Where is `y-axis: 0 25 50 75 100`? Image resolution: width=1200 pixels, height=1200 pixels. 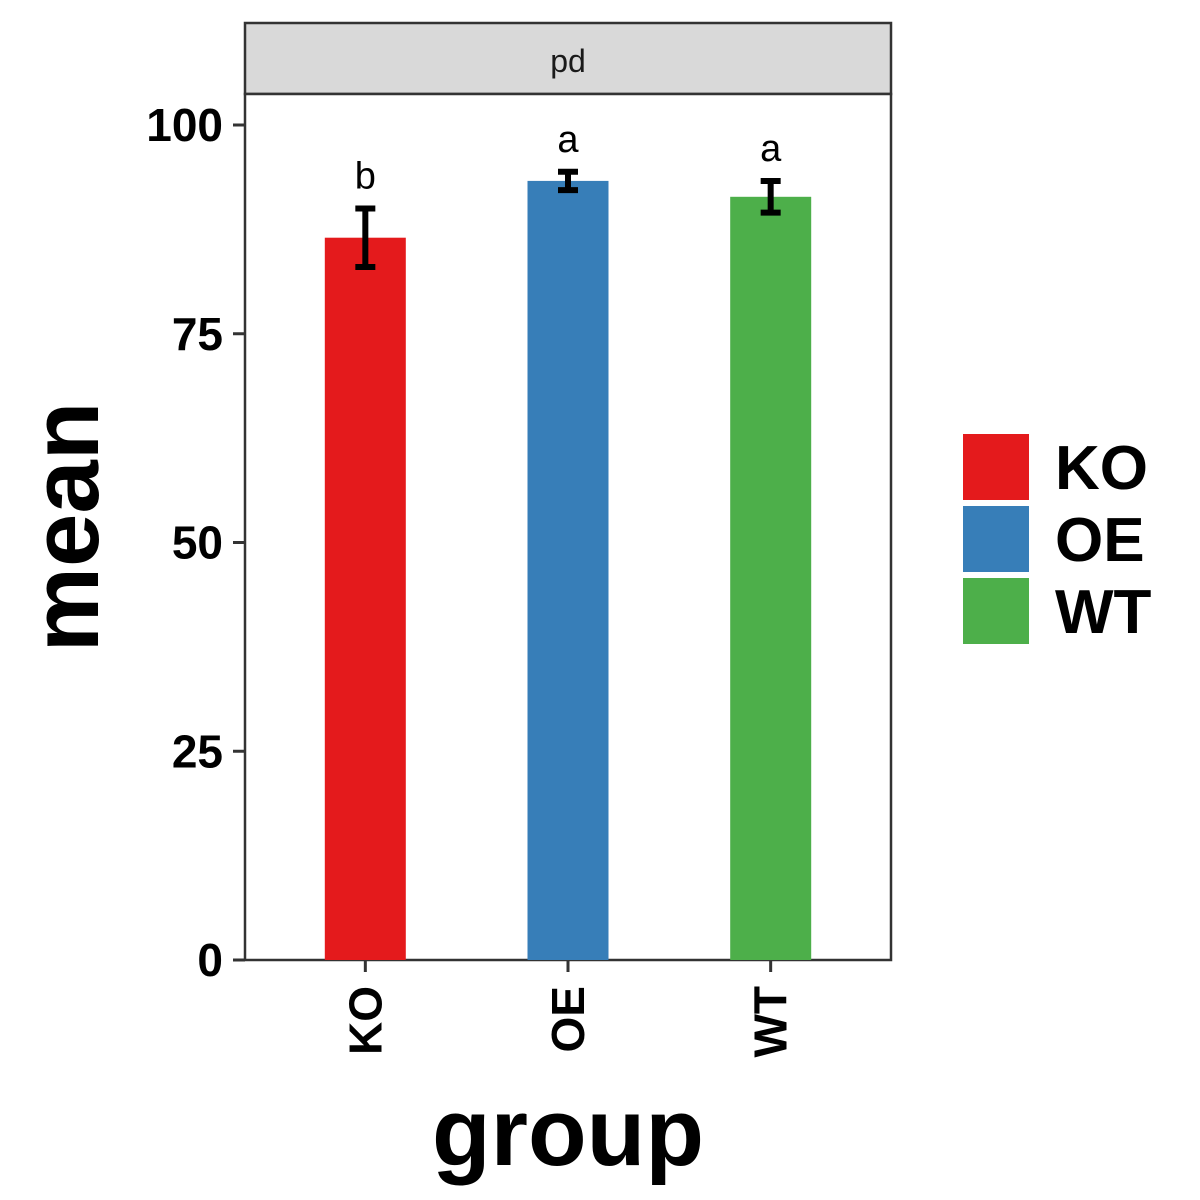 y-axis: 0 25 50 75 100 is located at coordinates (195, 542).